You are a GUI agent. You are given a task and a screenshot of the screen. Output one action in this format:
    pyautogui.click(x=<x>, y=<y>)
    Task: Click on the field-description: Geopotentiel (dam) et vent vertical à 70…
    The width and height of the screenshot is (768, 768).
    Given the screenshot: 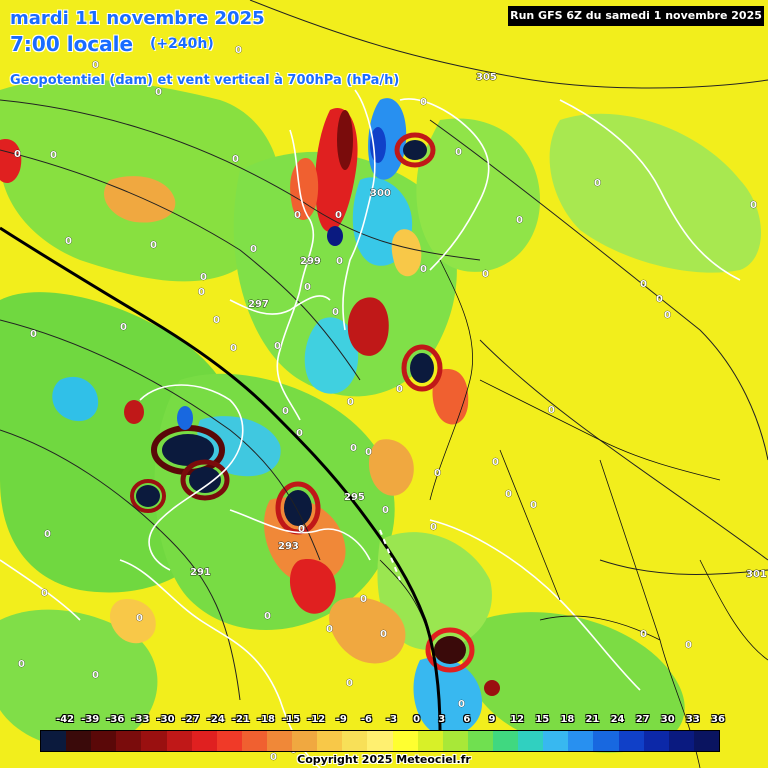 What is the action you would take?
    pyautogui.click(x=205, y=80)
    